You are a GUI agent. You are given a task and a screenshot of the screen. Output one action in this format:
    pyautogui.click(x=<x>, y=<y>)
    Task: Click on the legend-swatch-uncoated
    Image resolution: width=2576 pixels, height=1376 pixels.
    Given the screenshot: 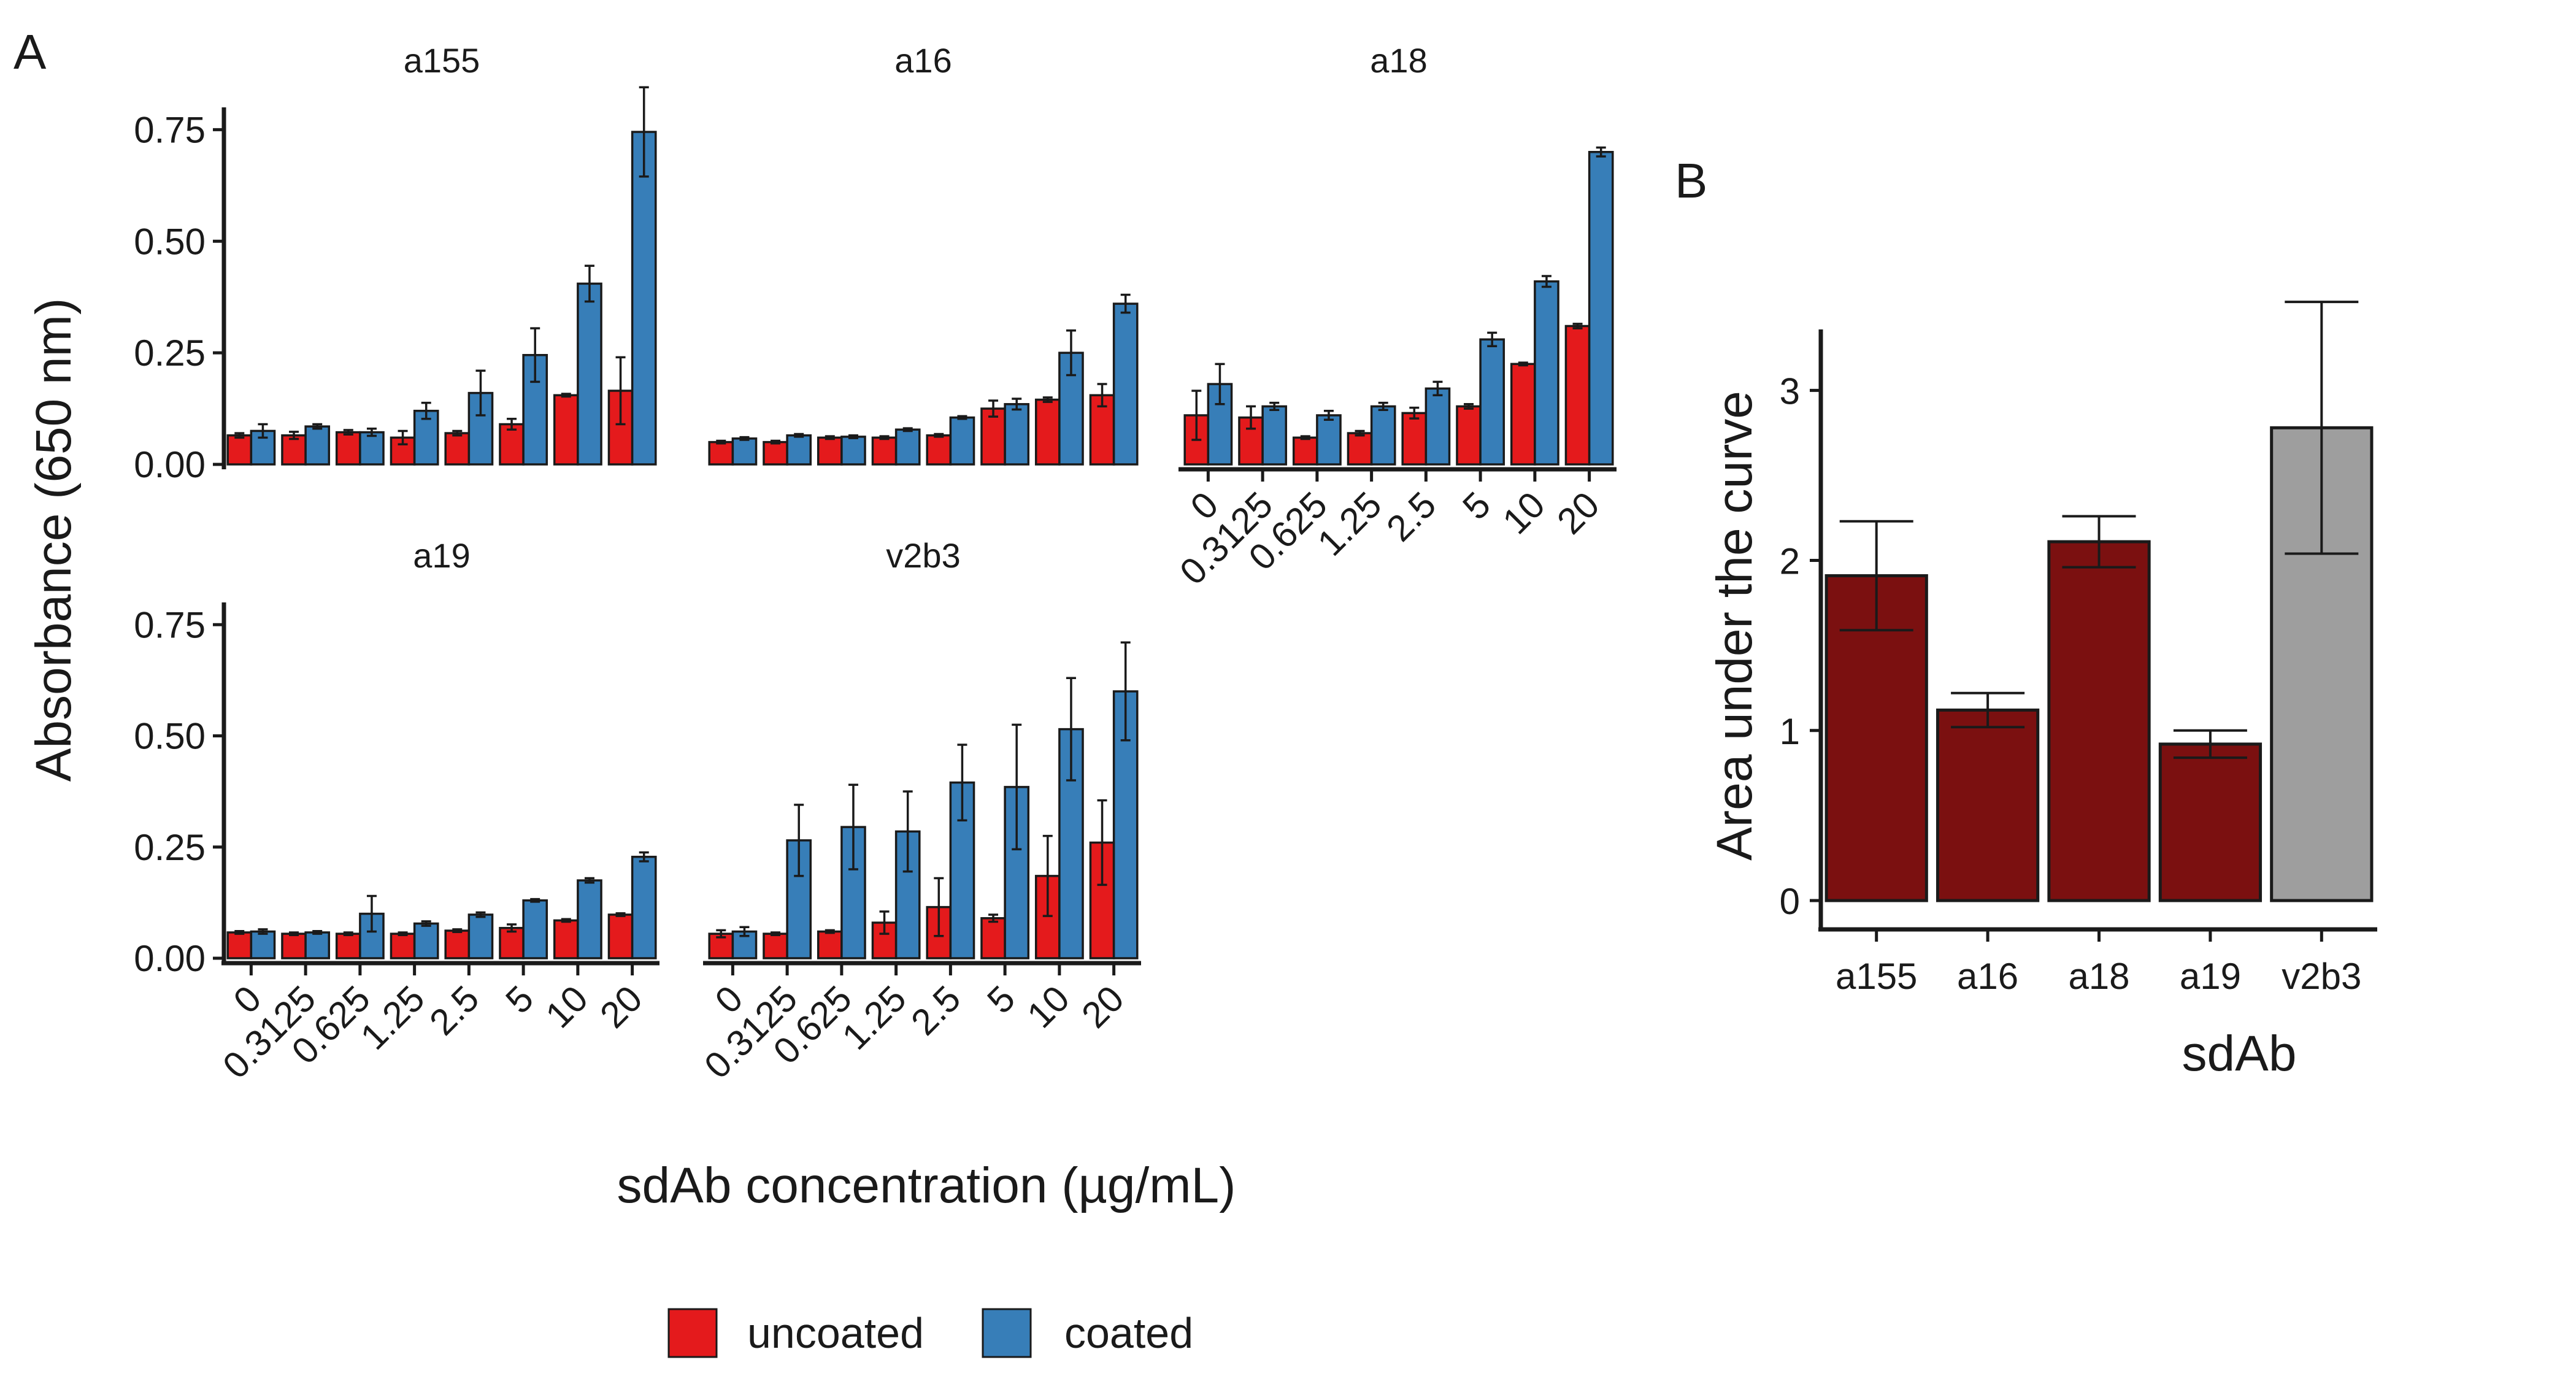 What is the action you would take?
    pyautogui.click(x=692, y=1333)
    